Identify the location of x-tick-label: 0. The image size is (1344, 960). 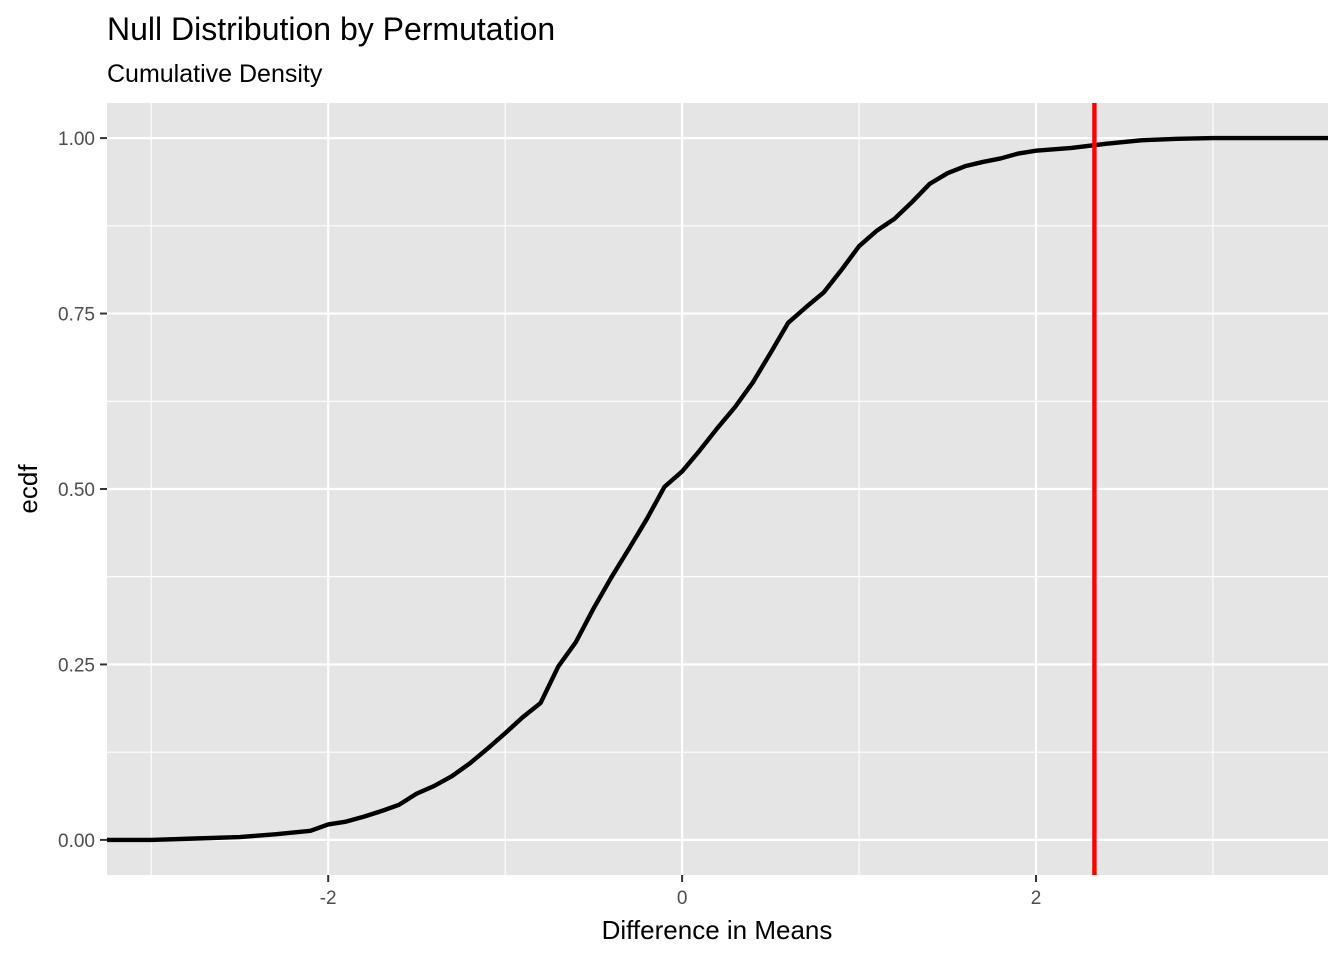
(682, 898).